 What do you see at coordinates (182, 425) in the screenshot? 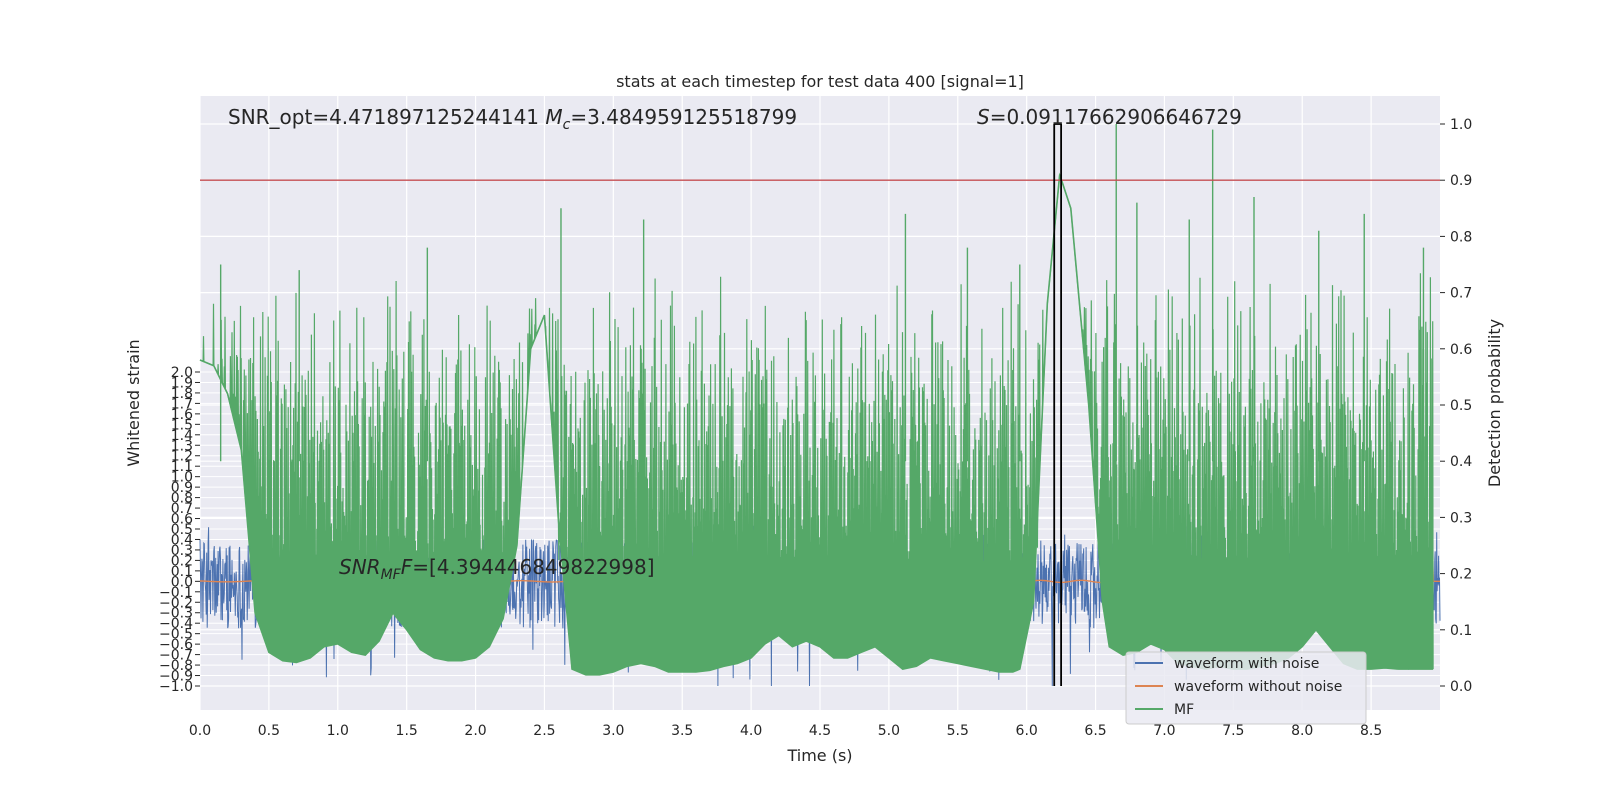
I see `y-tick-label-left: 1.5` at bounding box center [182, 425].